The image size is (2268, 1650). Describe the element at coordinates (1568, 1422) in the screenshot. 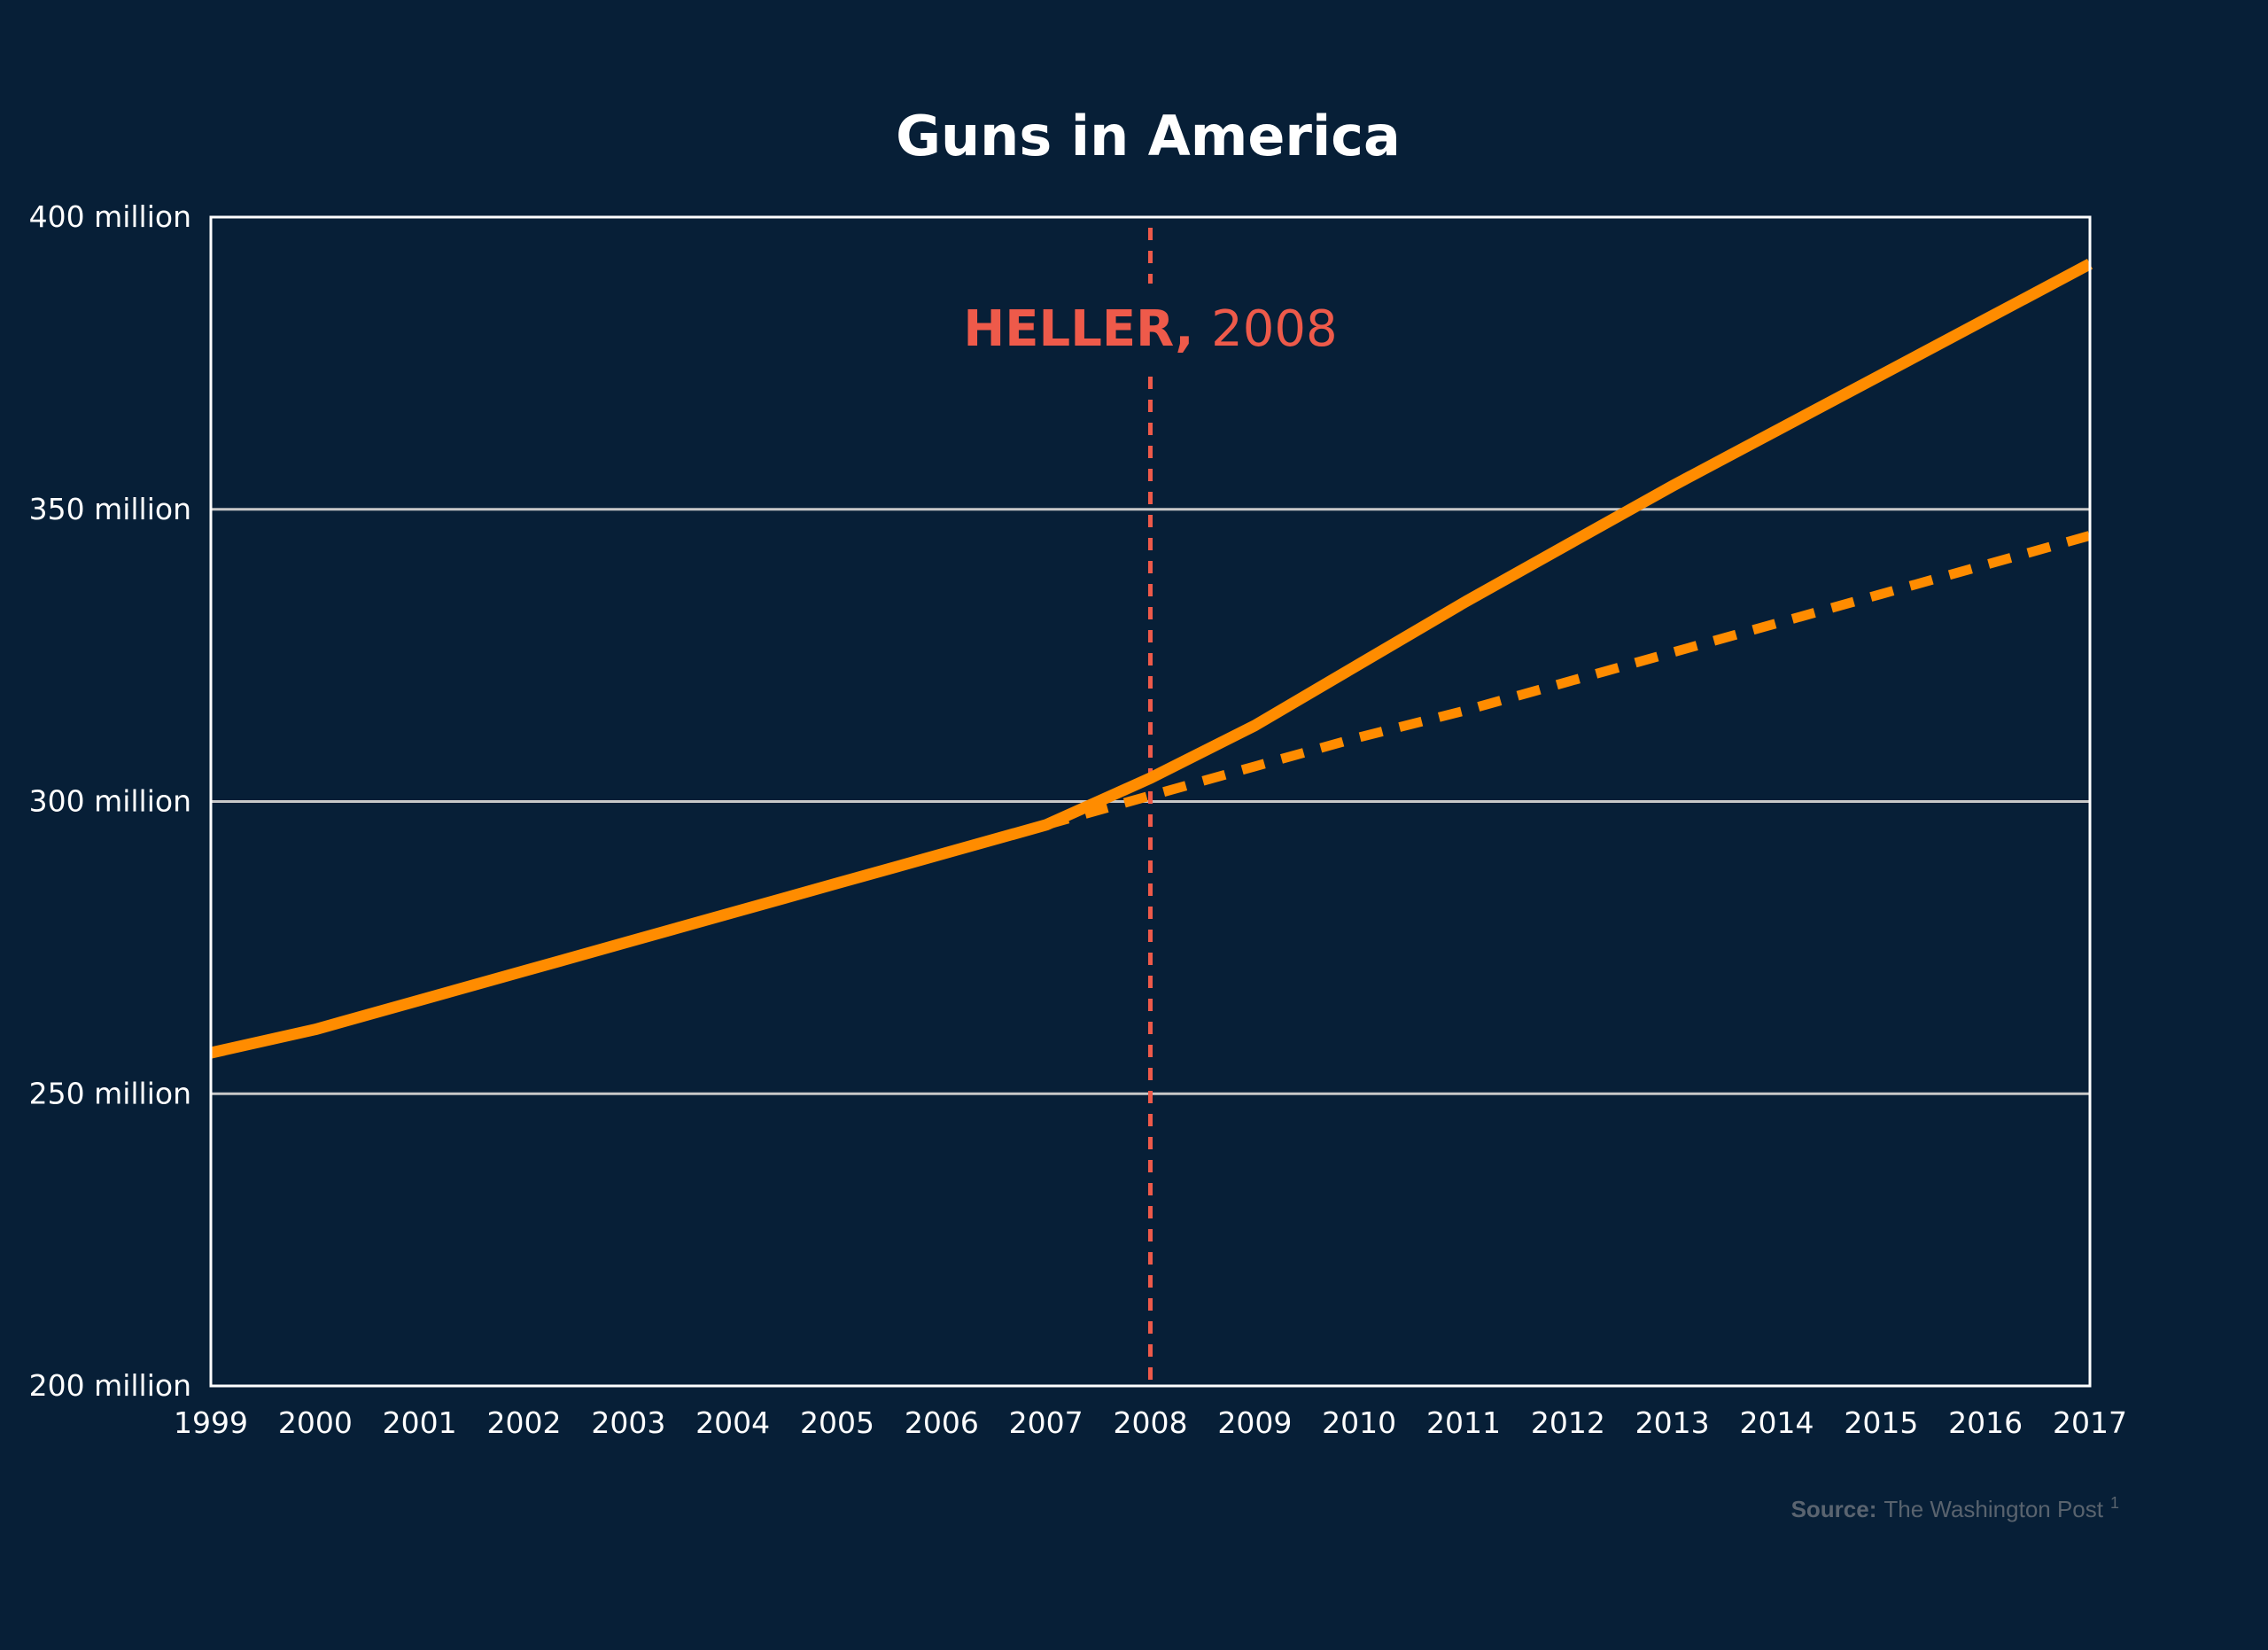

I see `x-tick-label: 2012` at that location.